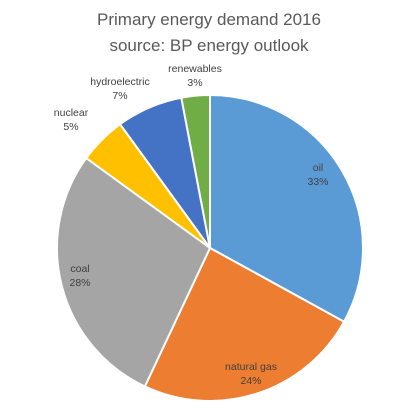 This screenshot has height=417, width=418. What do you see at coordinates (209, 19) in the screenshot?
I see `chart-title: Primary energy demand 2016` at bounding box center [209, 19].